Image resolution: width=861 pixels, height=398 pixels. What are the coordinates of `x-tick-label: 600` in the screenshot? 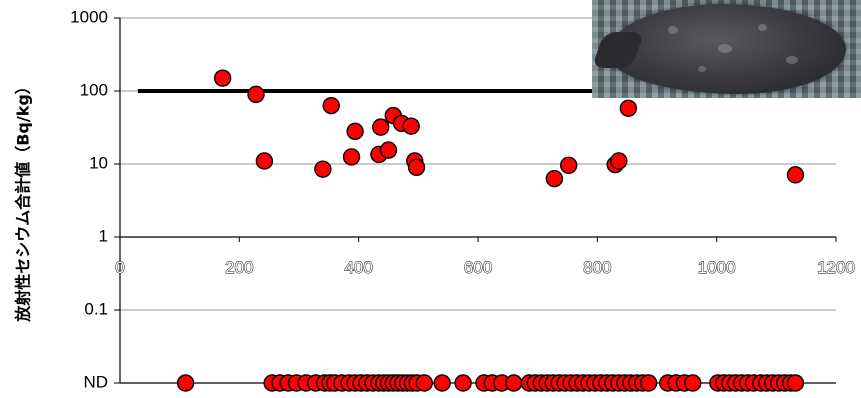 It's located at (478, 267).